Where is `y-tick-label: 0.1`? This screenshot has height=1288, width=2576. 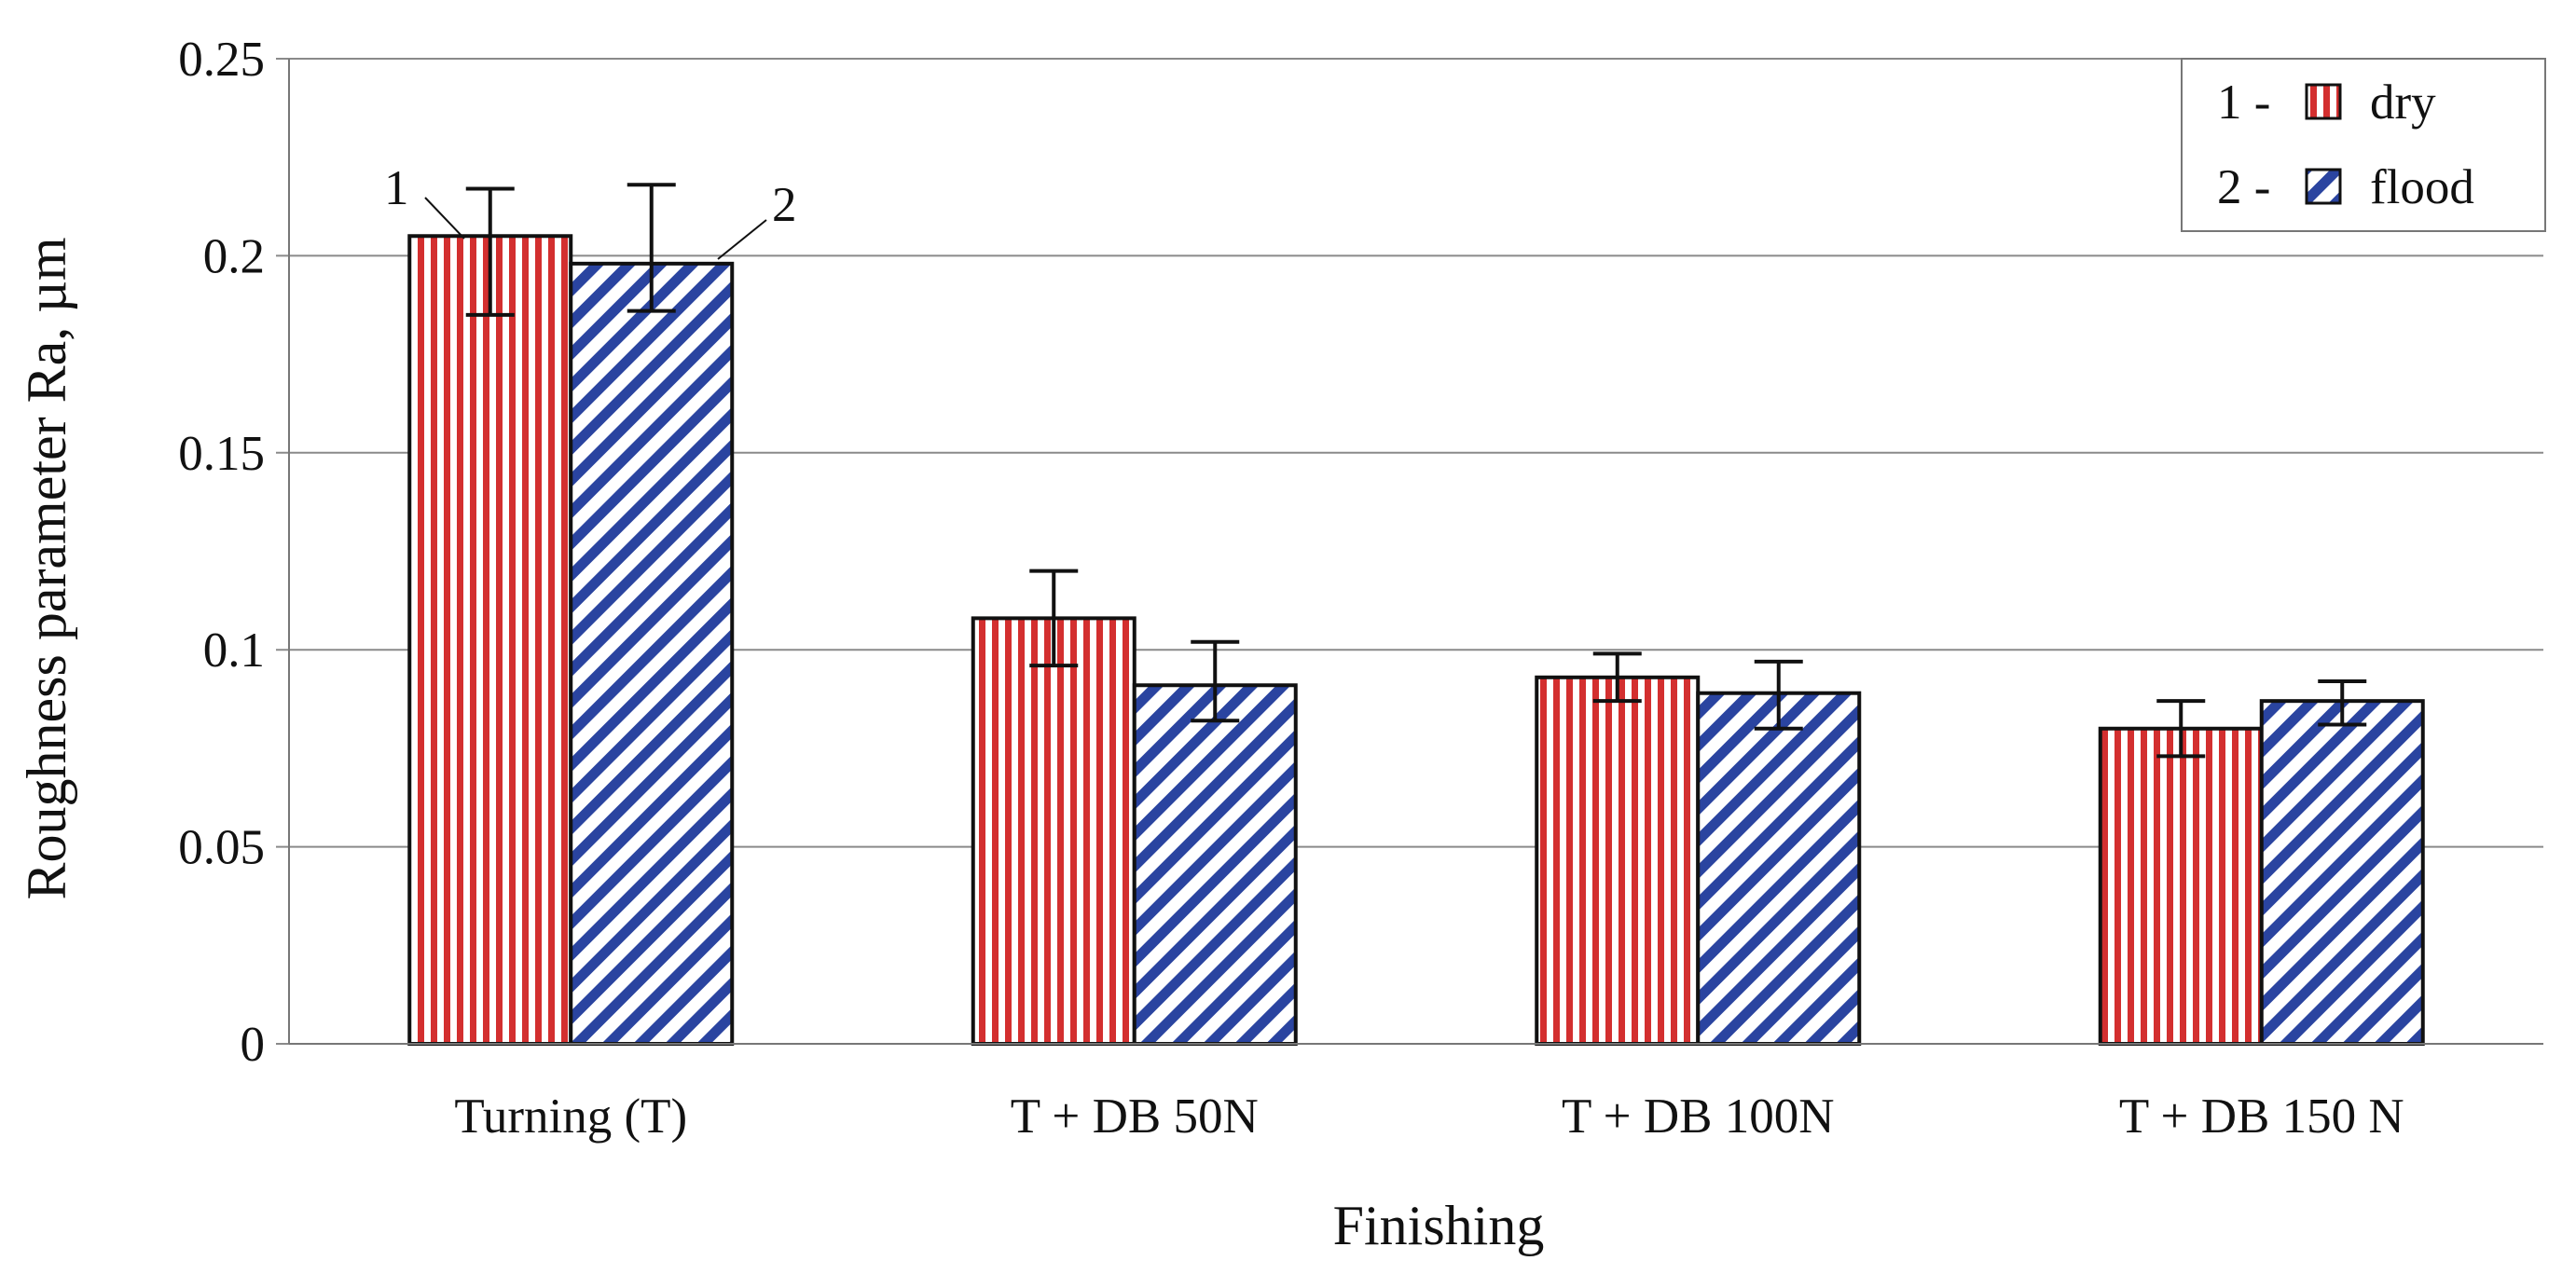
y-tick-label: 0.1 is located at coordinates (234, 650).